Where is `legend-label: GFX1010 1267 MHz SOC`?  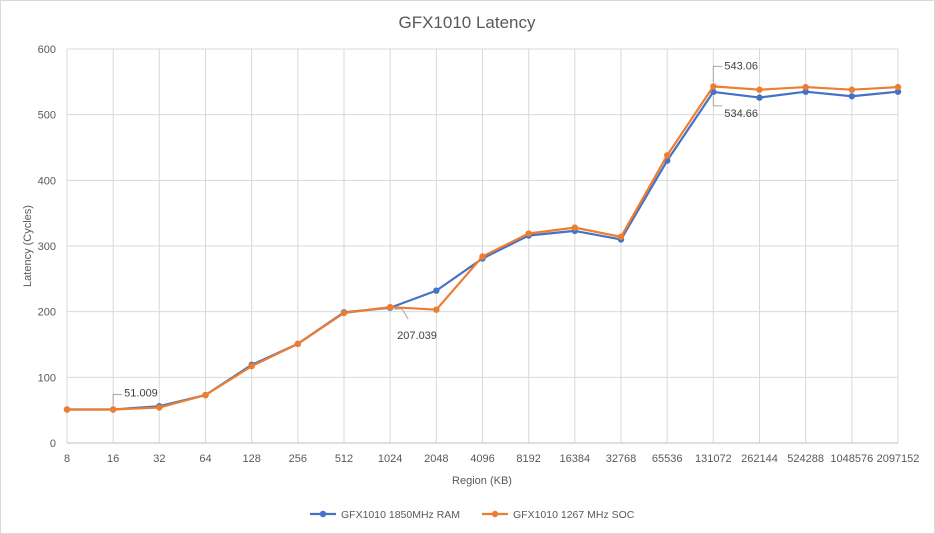 legend-label: GFX1010 1267 MHz SOC is located at coordinates (574, 515).